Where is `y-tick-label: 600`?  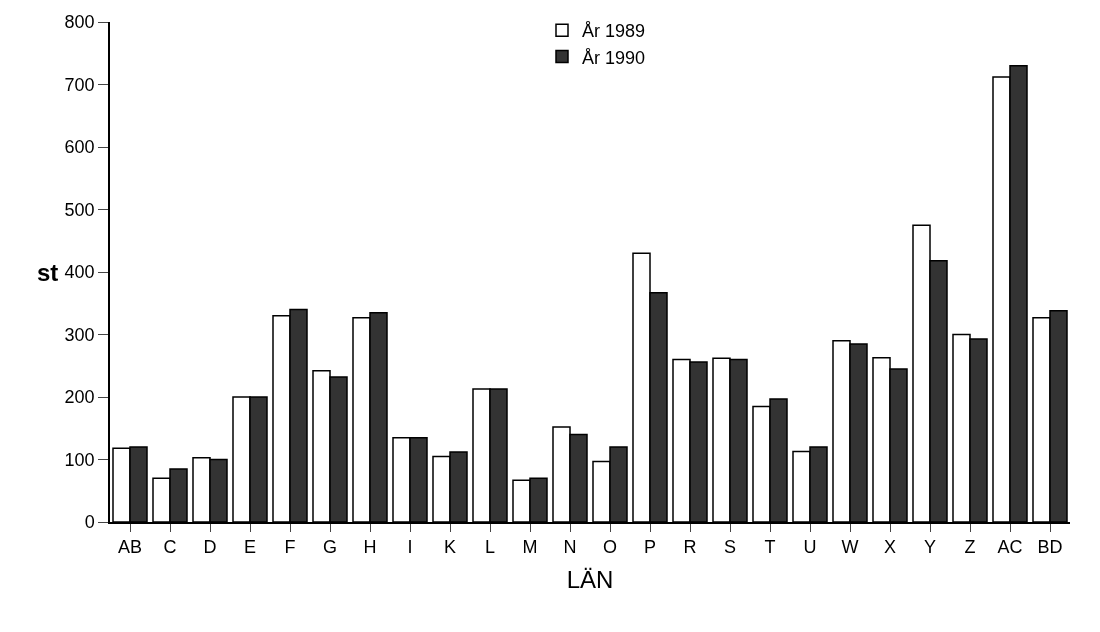
y-tick-label: 600 is located at coordinates (79, 147).